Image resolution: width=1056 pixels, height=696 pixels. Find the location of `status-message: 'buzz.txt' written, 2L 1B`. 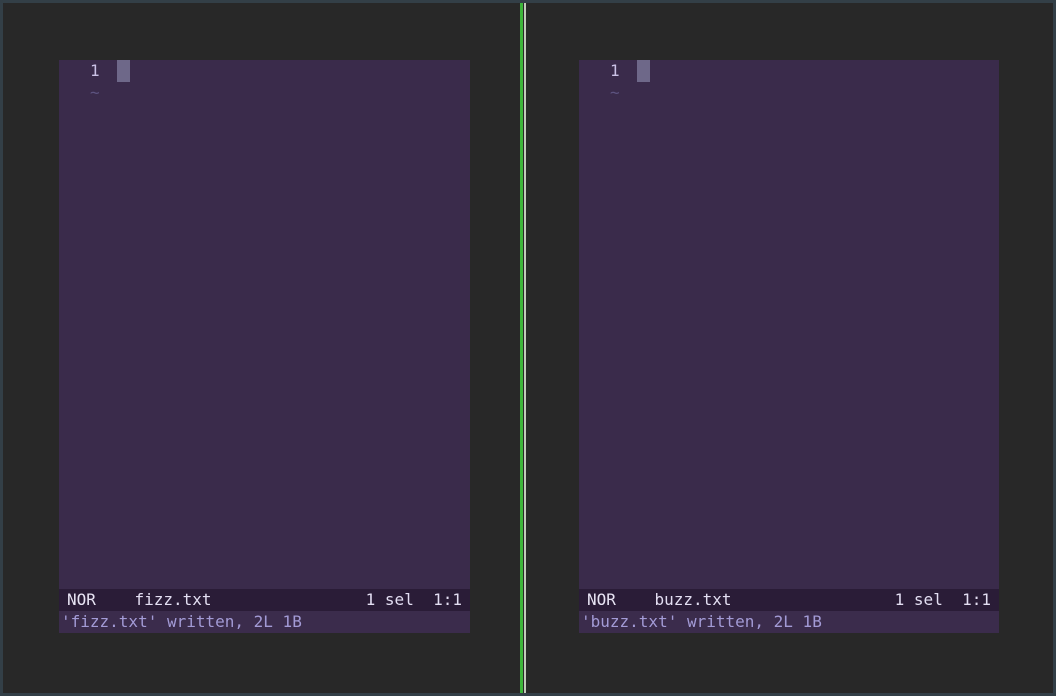

status-message: 'buzz.txt' written, 2L 1B is located at coordinates (789, 622).